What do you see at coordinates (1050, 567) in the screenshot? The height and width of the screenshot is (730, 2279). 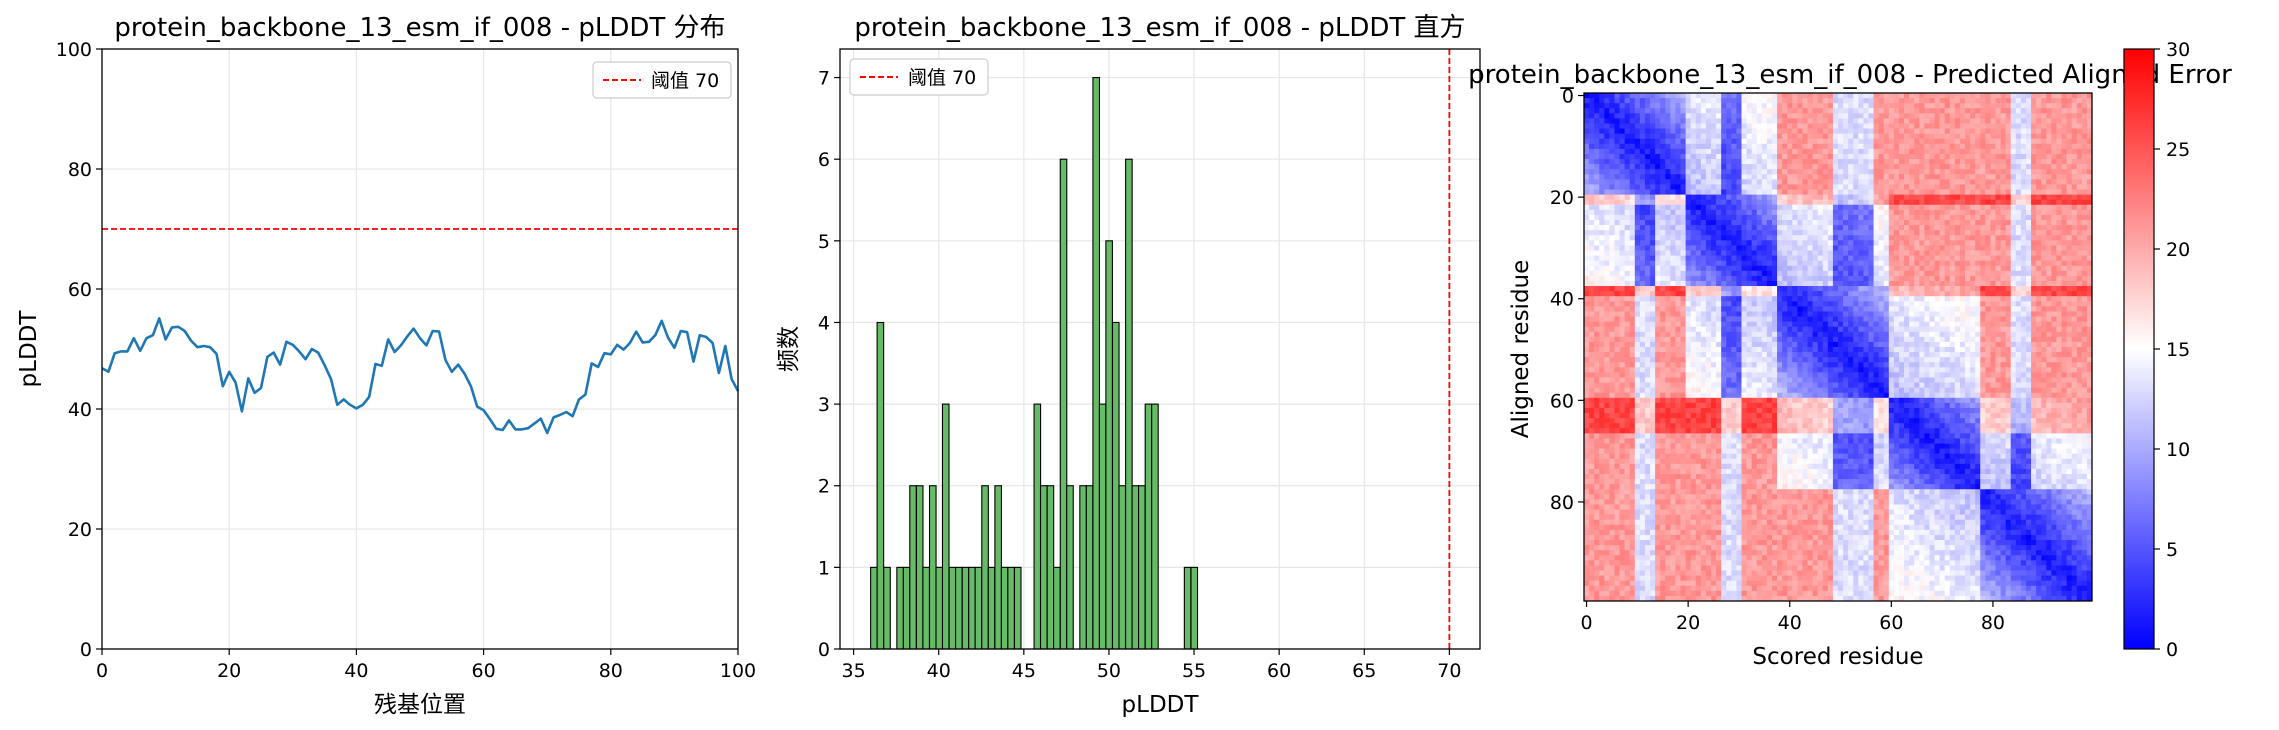 I see `histogram-bar` at bounding box center [1050, 567].